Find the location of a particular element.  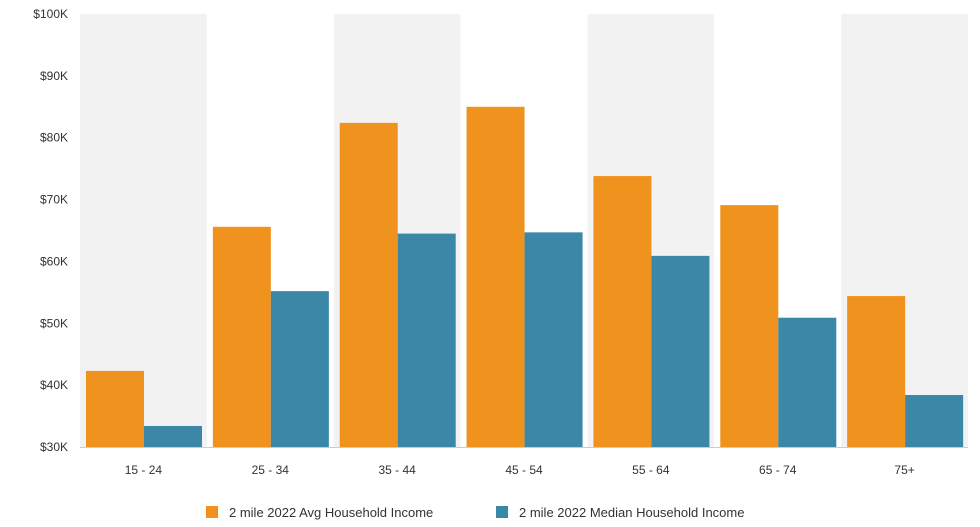

x-tick-label: 45 - 54 is located at coordinates (524, 470).